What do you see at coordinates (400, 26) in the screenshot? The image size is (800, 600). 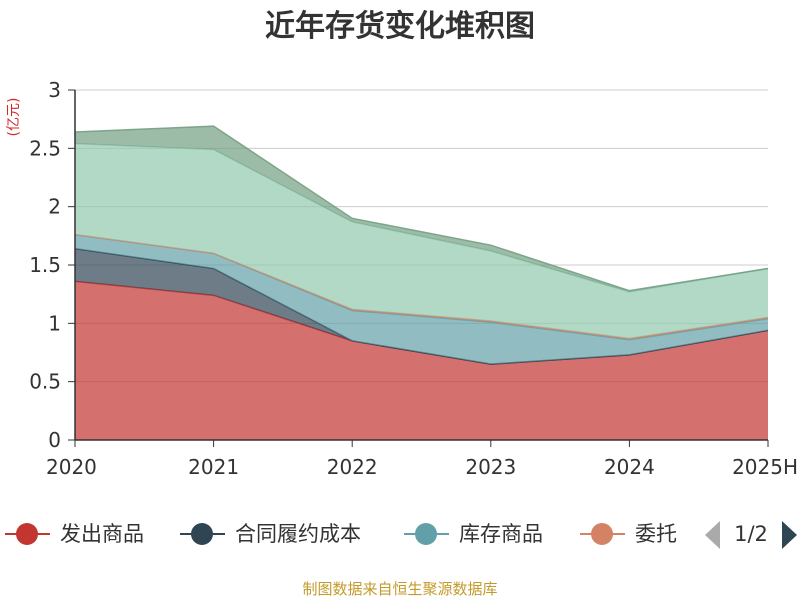 I see `chart-title: 近年存货变化堆积图` at bounding box center [400, 26].